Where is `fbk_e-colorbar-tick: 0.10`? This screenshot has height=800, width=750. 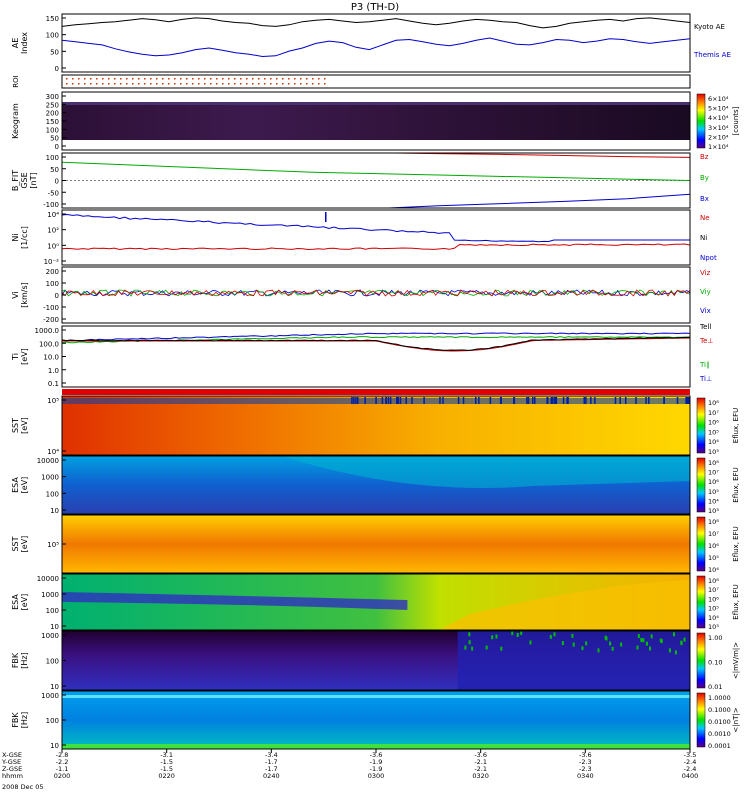
fbk_e-colorbar-tick: 0.10 is located at coordinates (715, 663).